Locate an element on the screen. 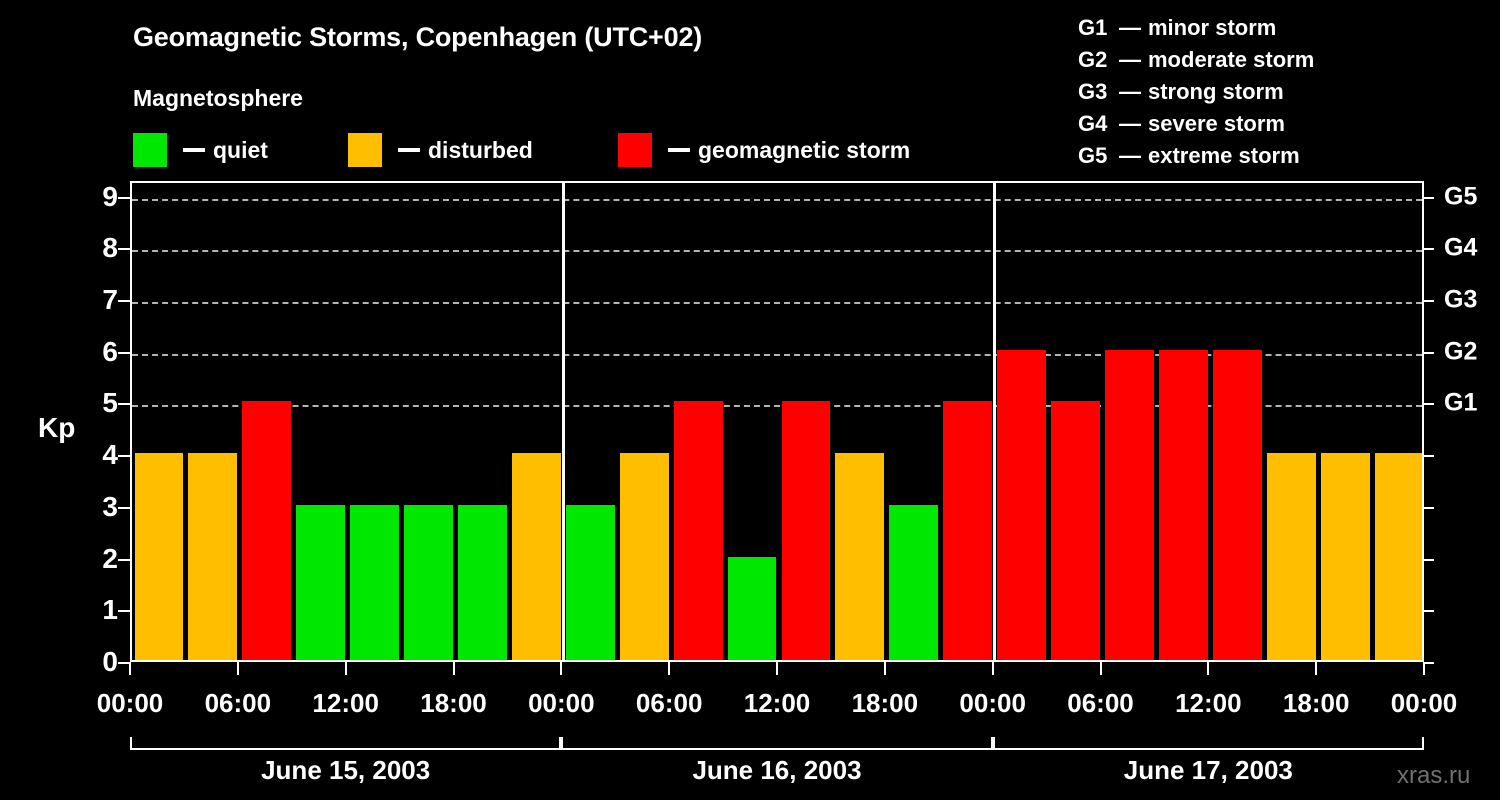 The height and width of the screenshot is (800, 1500). g-tick-label-g1: G1 is located at coordinates (1461, 402).